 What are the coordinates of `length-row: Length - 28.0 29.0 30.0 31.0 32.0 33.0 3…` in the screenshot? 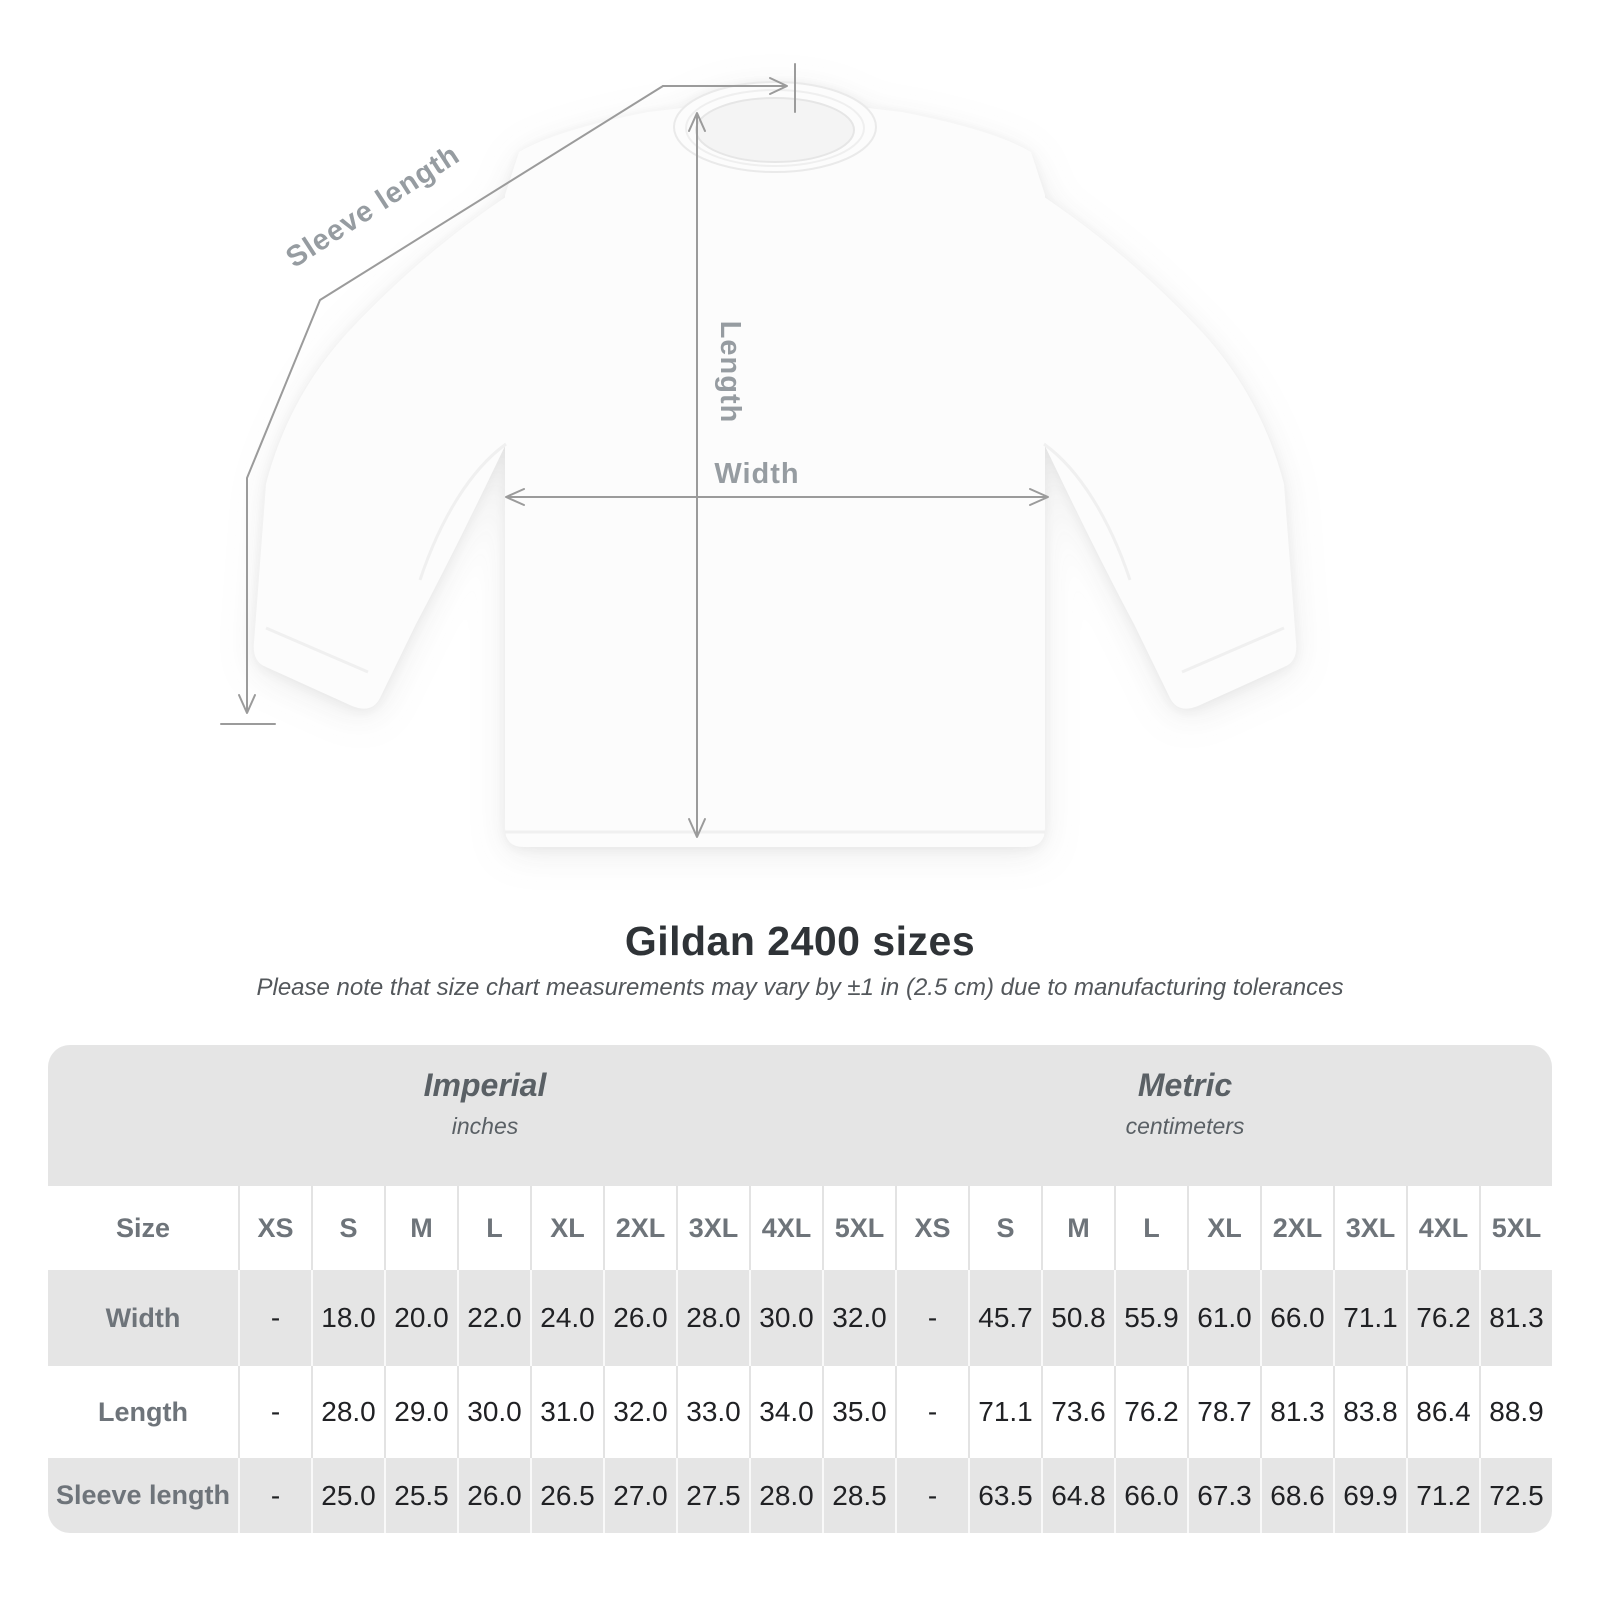 It's located at (800, 1412).